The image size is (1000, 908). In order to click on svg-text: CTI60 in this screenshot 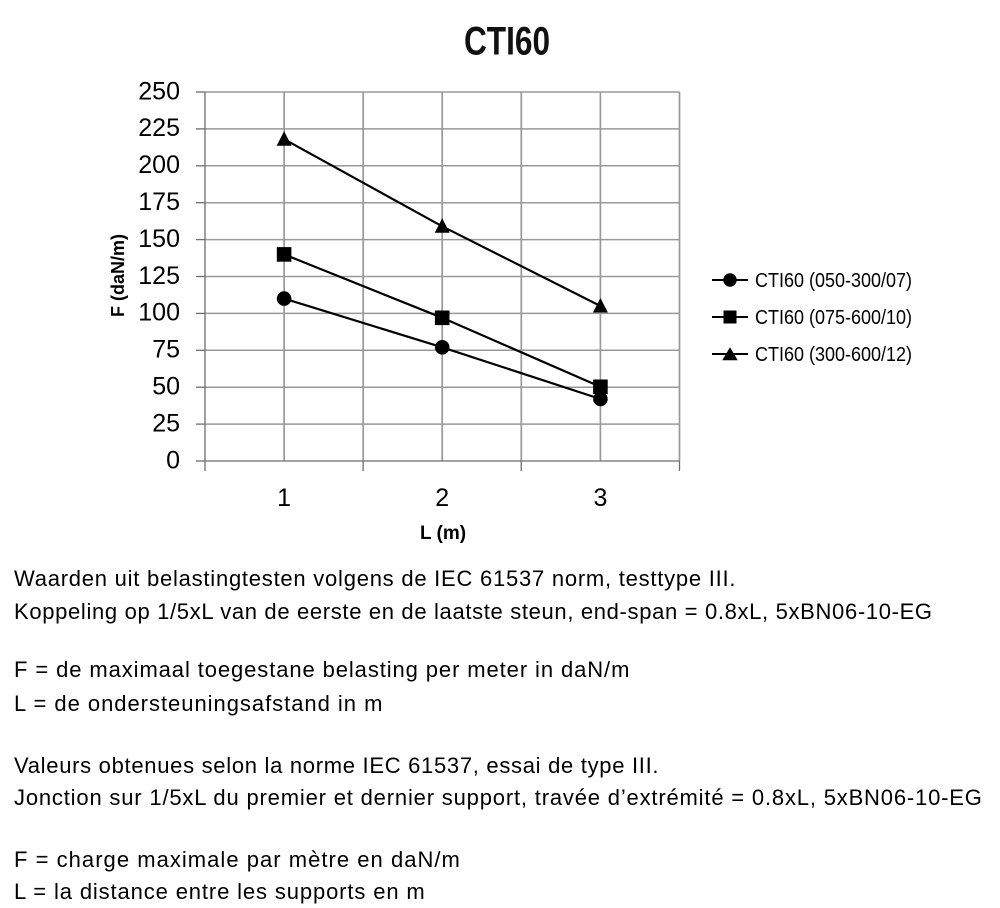, I will do `click(507, 40)`.